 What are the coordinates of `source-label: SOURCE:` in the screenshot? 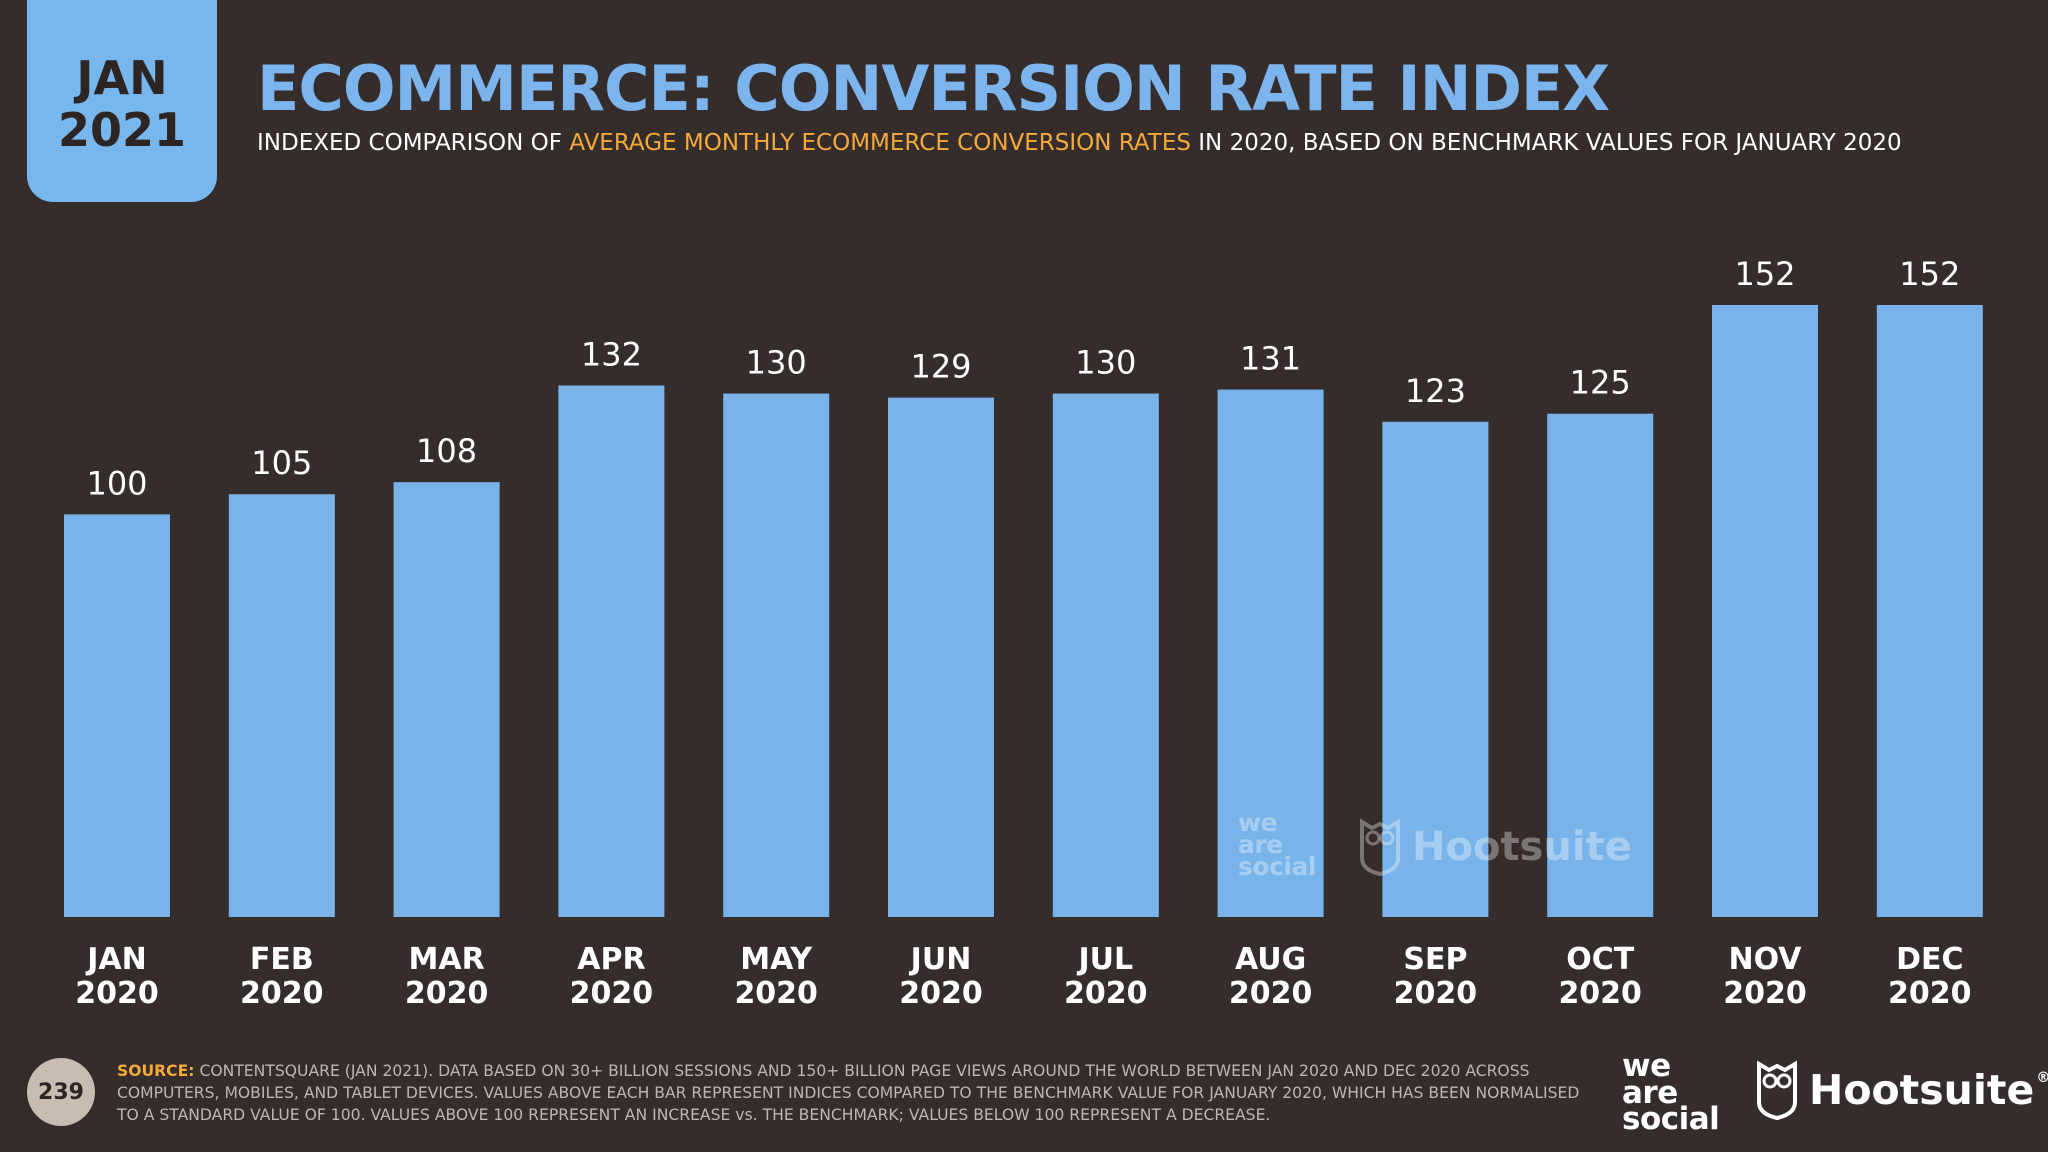 It's located at (156, 1071).